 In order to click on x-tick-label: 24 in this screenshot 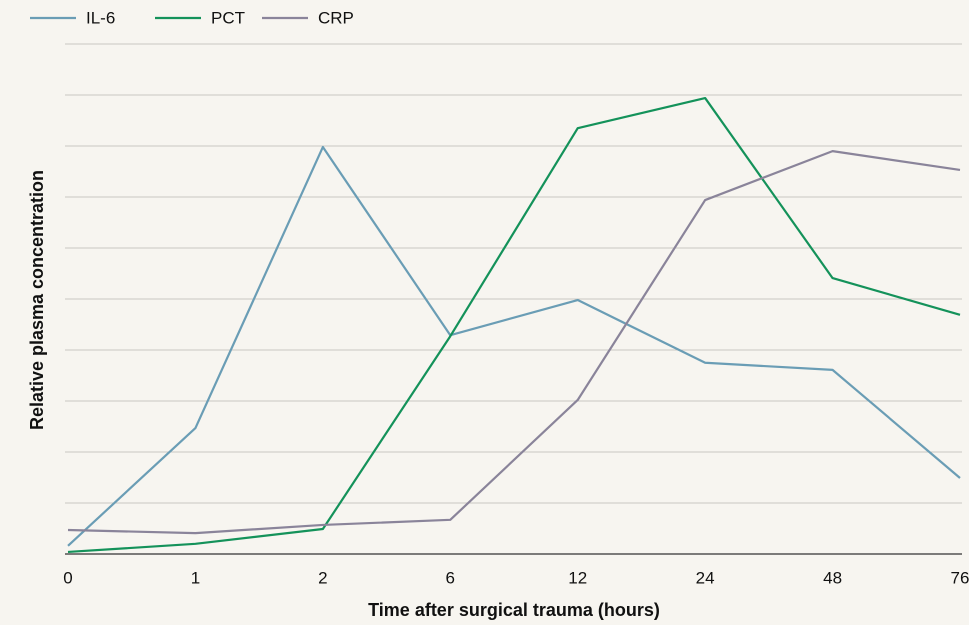, I will do `click(705, 577)`.